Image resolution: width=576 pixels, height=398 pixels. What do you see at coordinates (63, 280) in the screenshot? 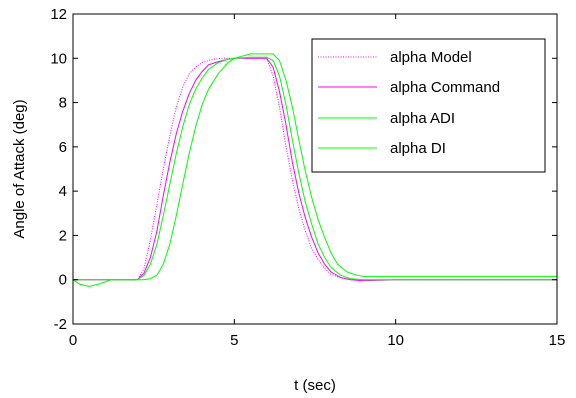
I see `y-tick-label: 0` at bounding box center [63, 280].